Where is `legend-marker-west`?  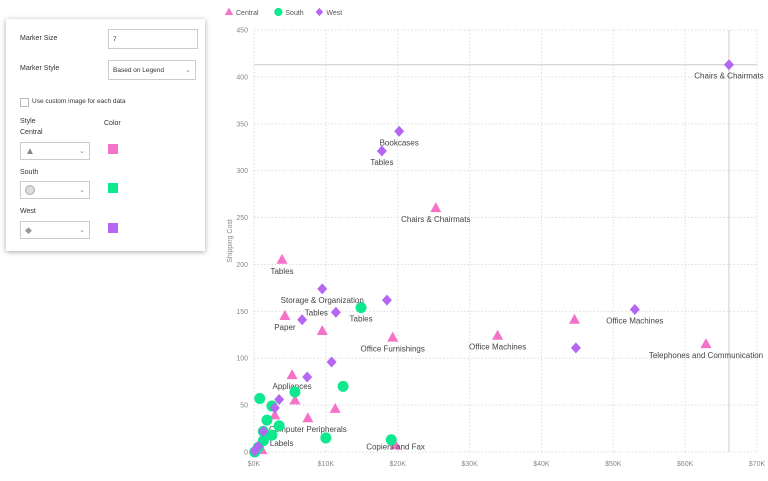 legend-marker-west is located at coordinates (319, 12).